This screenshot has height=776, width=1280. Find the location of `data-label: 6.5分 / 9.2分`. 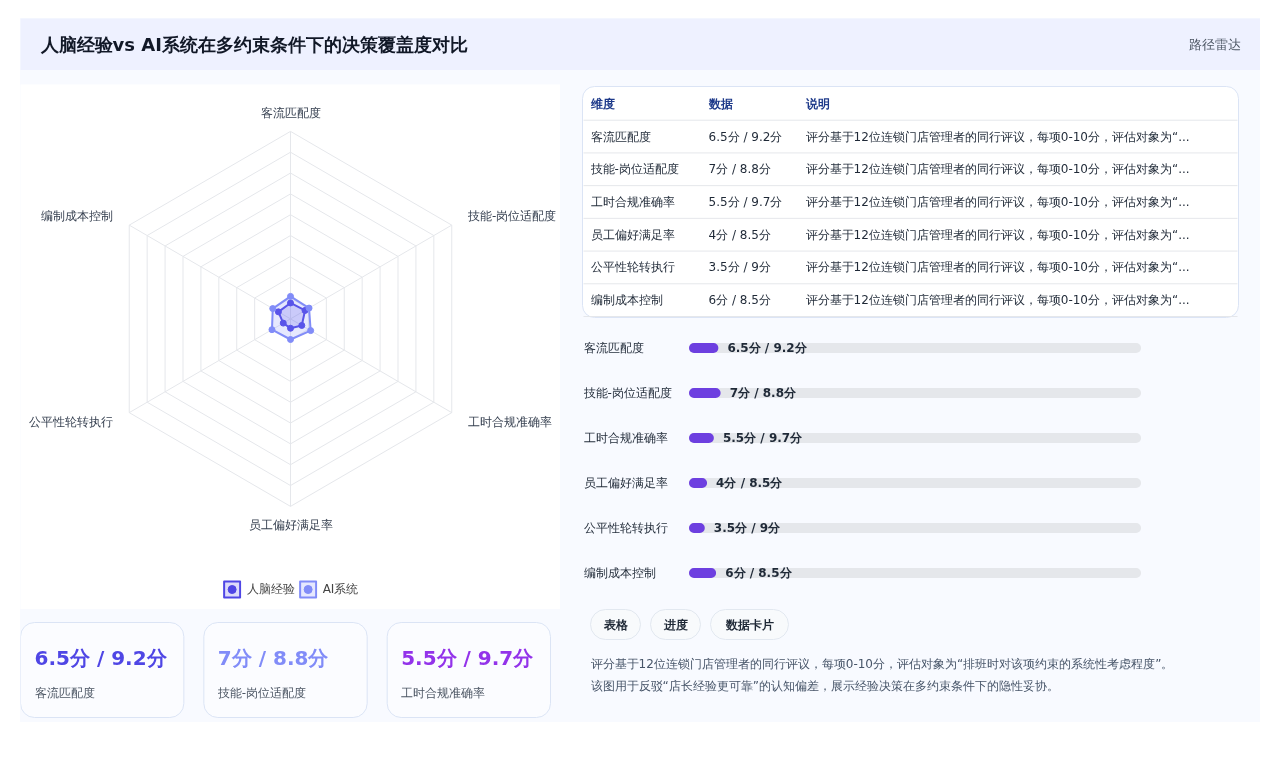

data-label: 6.5分 / 9.2分 is located at coordinates (767, 348).